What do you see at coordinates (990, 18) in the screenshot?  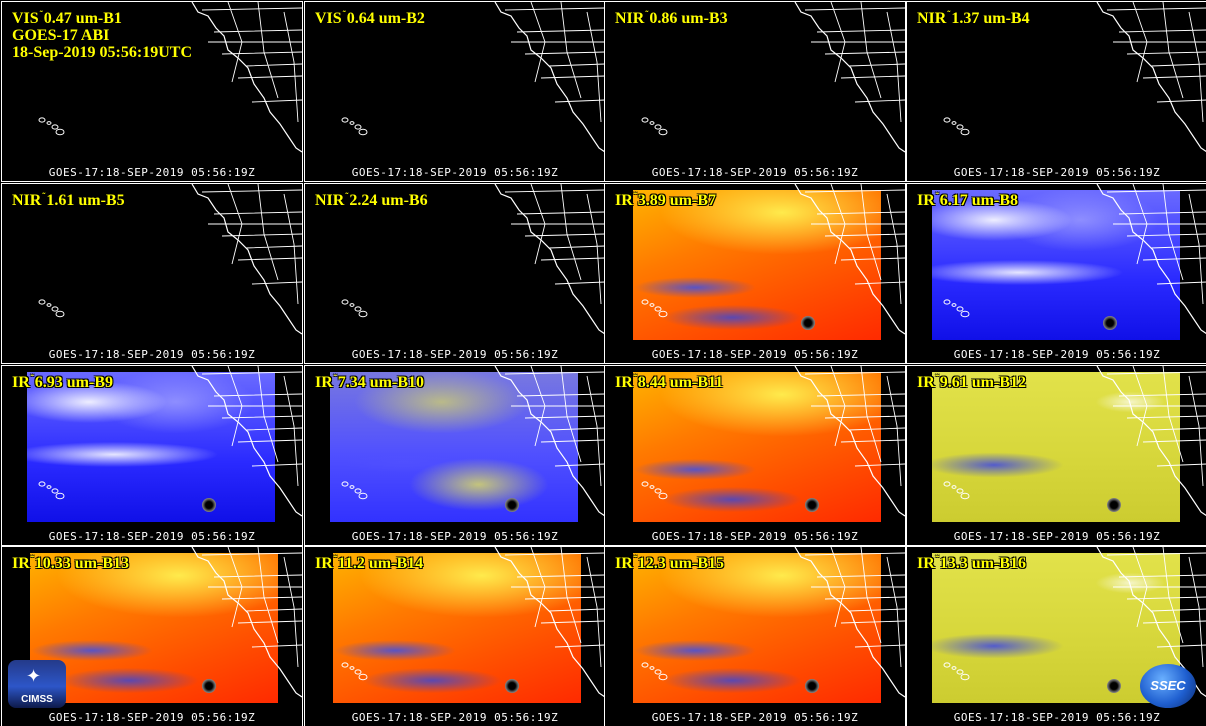 I see `band-wavelength: 1.37 um-B4` at bounding box center [990, 18].